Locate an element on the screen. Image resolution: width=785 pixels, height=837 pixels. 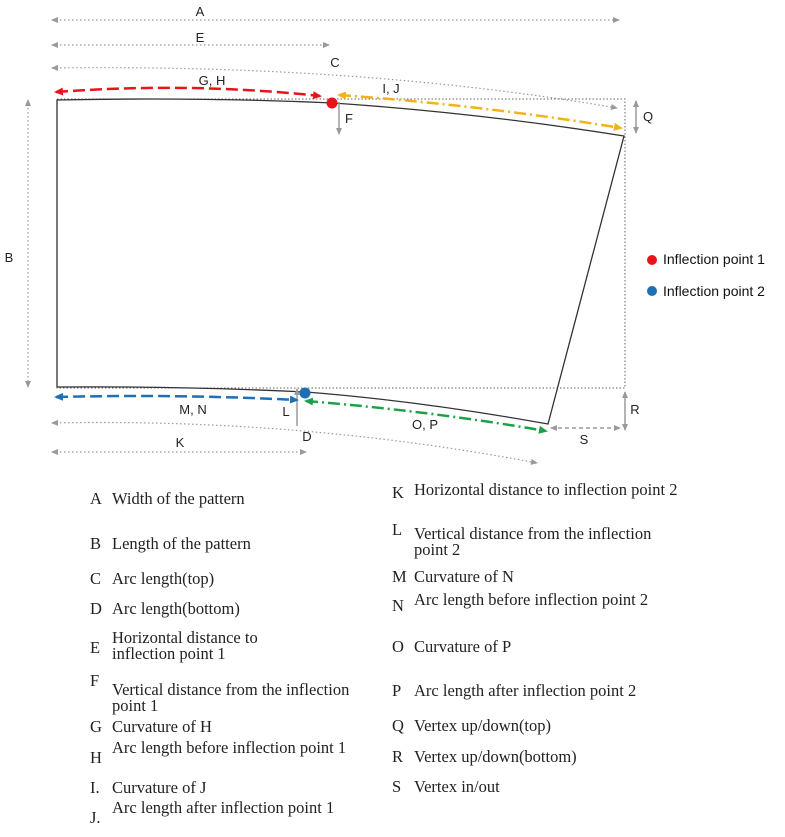
key-item: N Arc length before inflection point 2 is located at coordinates (548, 602).